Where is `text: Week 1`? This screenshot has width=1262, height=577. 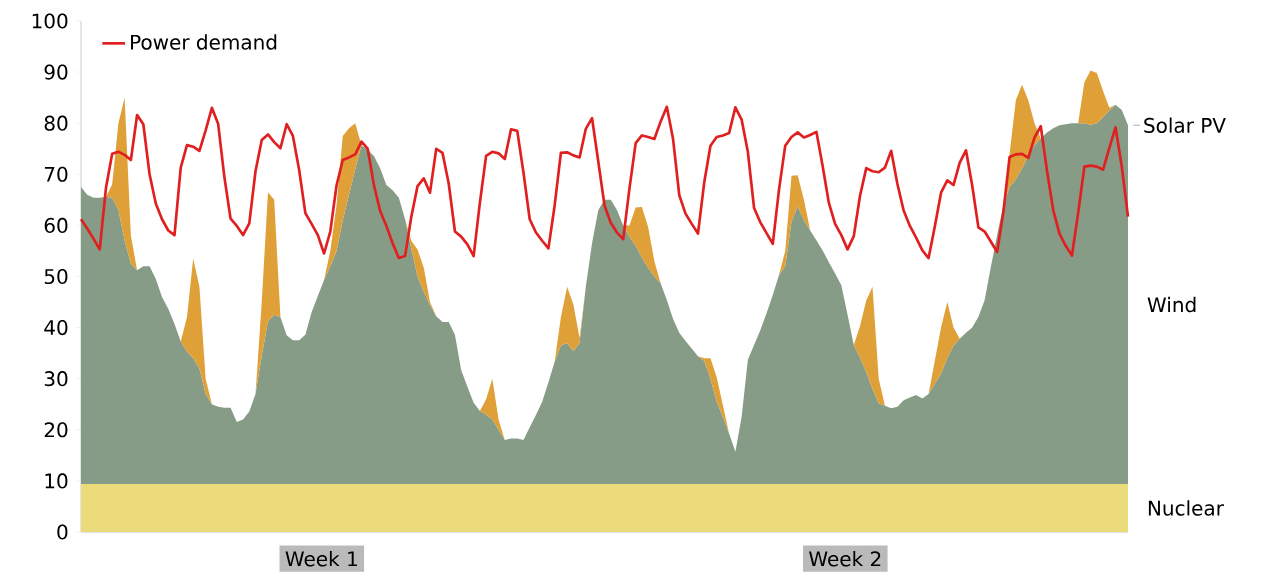
text: Week 1 is located at coordinates (321, 558).